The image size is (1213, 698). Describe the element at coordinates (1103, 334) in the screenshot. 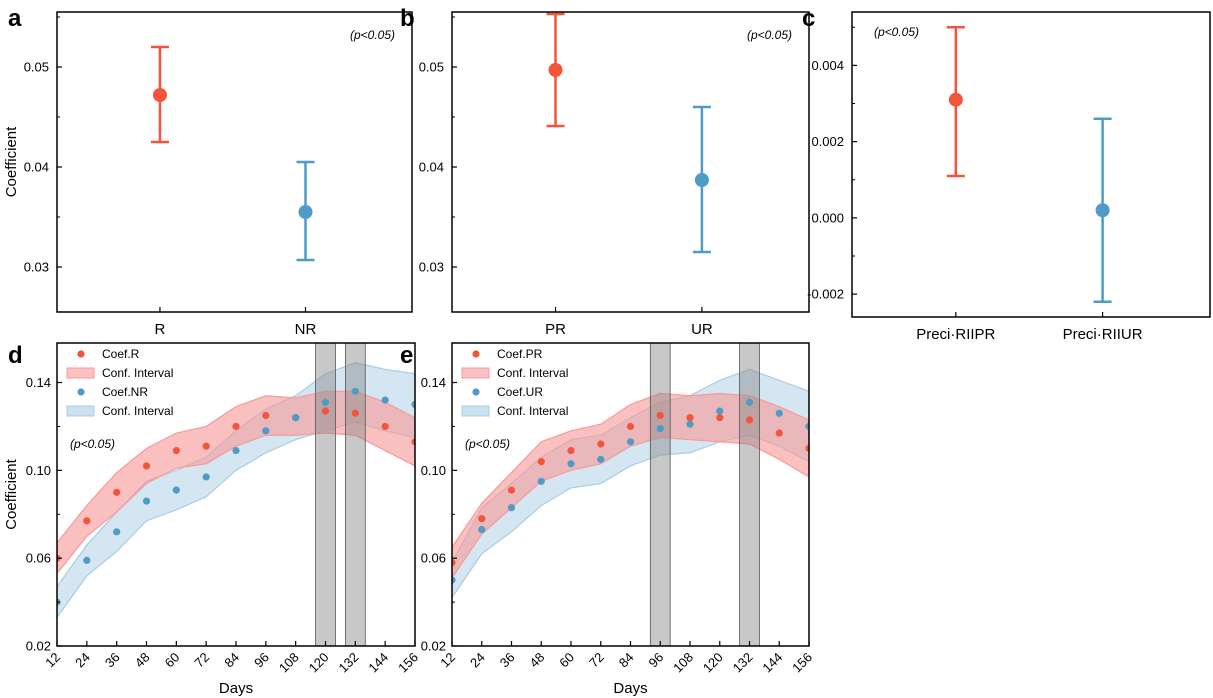

I see `x-tick-label: Preci·RIIUR` at that location.